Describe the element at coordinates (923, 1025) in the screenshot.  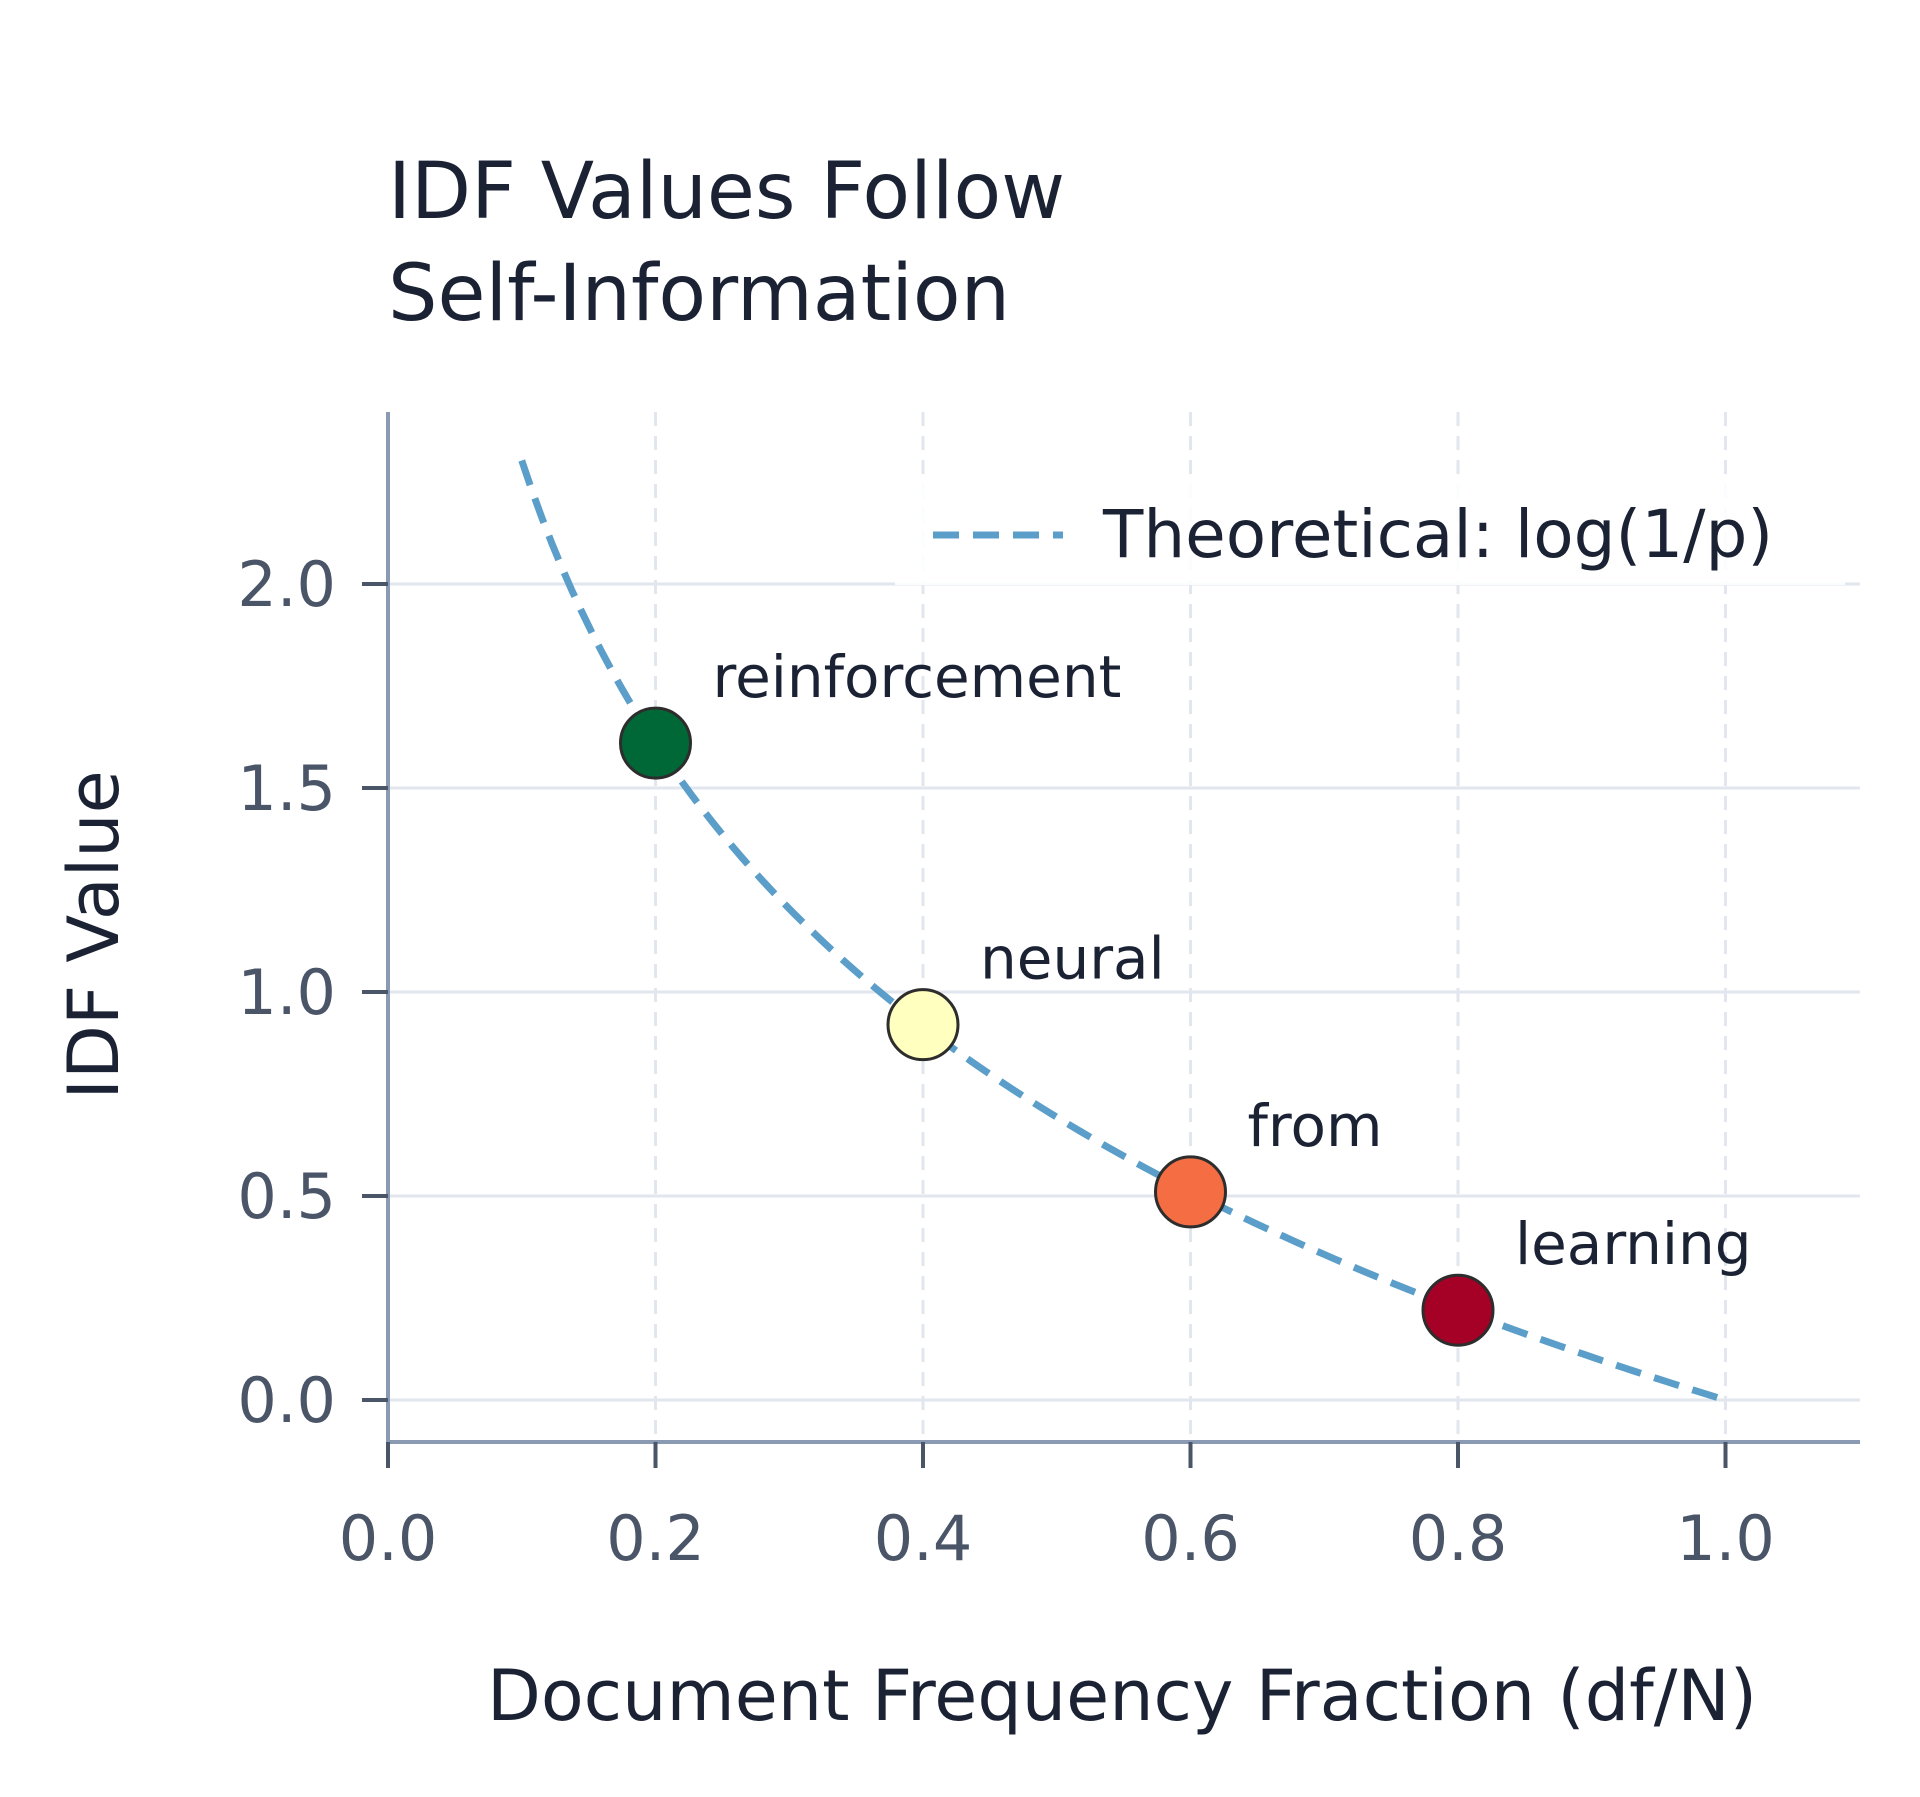
I see `point-neural` at that location.